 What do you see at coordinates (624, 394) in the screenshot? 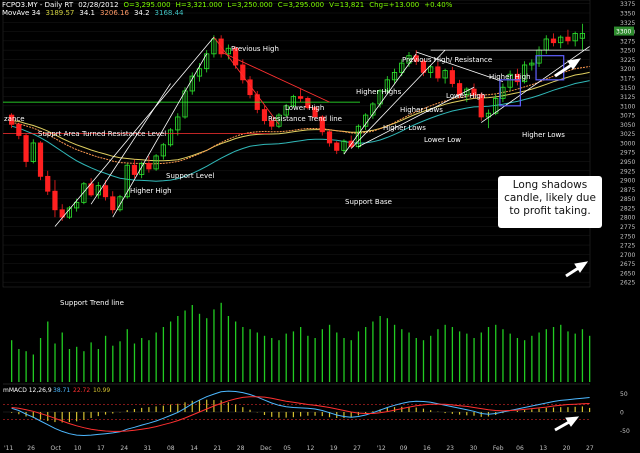
I see `macd-tick-label: 50` at bounding box center [624, 394].